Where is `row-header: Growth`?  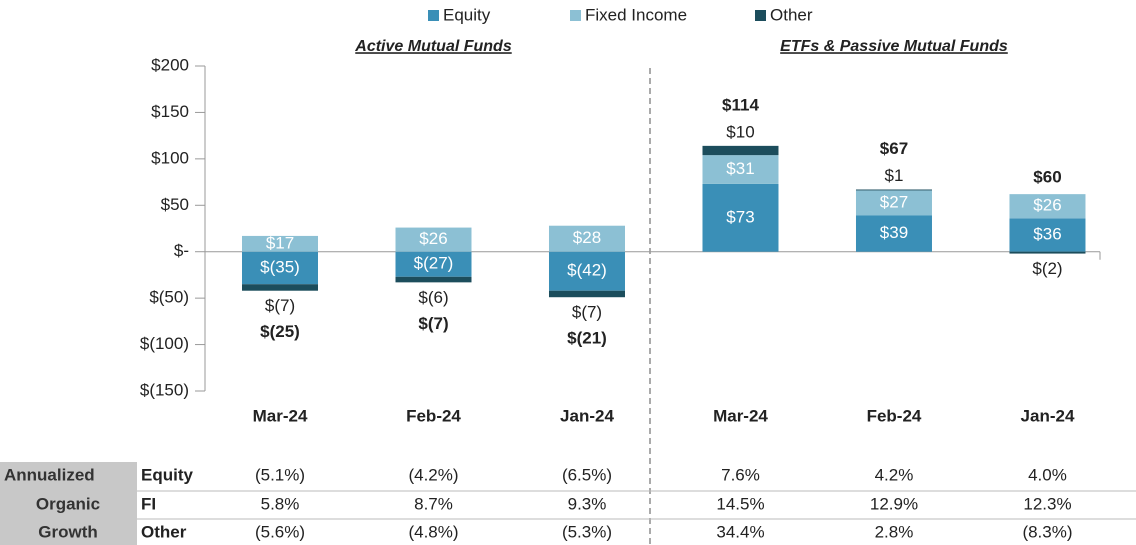
row-header: Growth is located at coordinates (68, 531).